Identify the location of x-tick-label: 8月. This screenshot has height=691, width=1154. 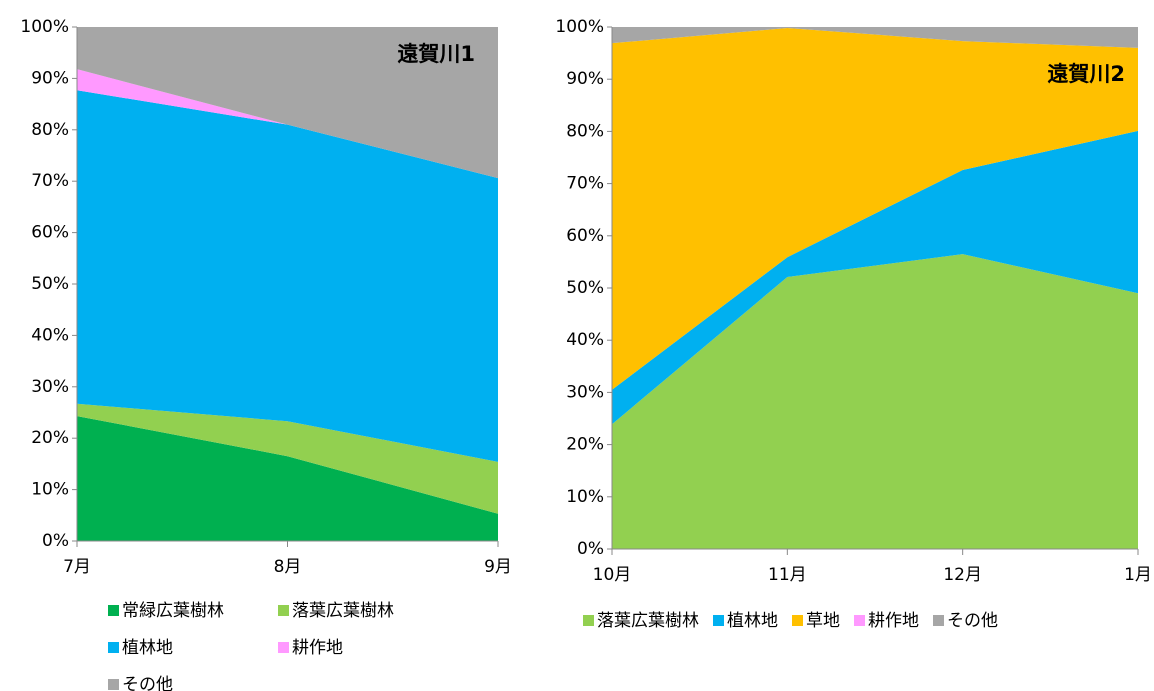
(288, 567).